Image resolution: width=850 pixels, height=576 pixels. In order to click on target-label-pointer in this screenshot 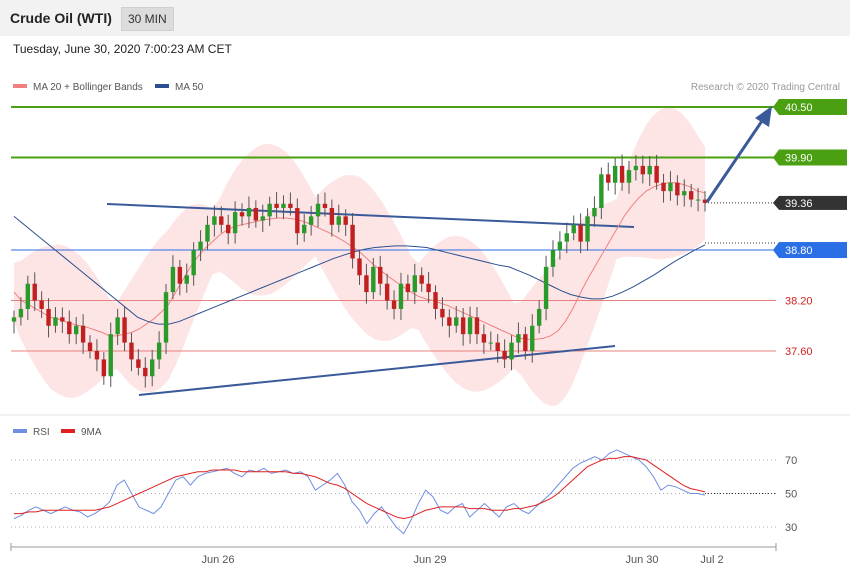, I will do `click(776, 107)`.